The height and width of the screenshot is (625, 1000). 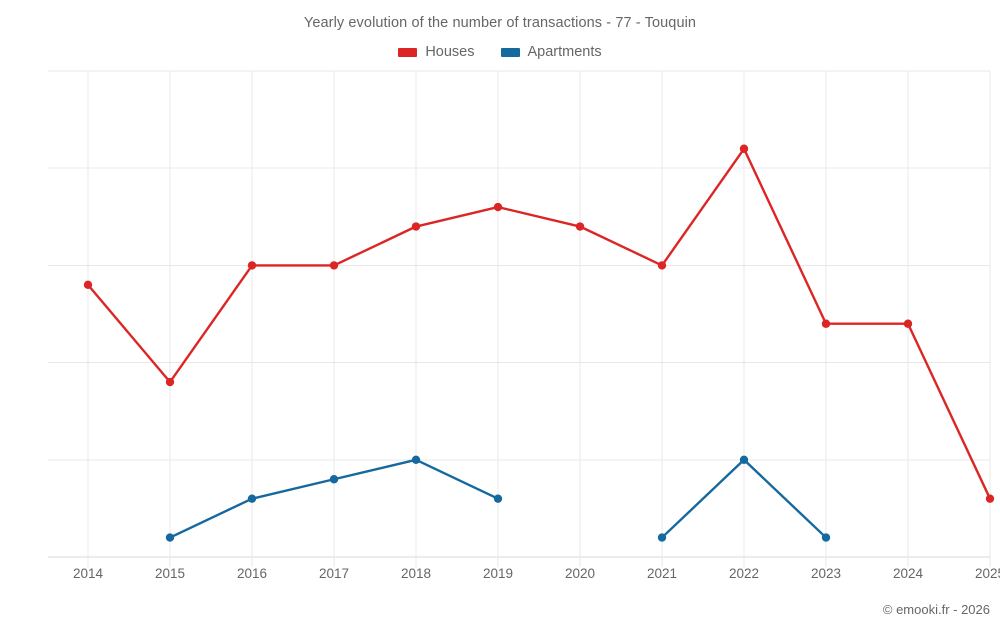 I want to click on legend-swatch-houses, so click(x=408, y=52).